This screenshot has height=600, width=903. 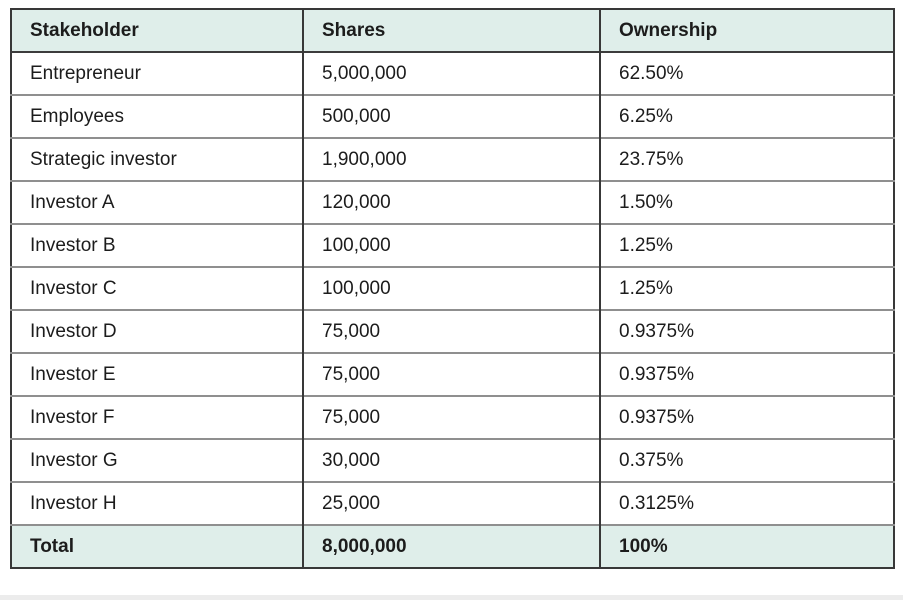 I want to click on cell-ownership: 1.50%, so click(x=746, y=202).